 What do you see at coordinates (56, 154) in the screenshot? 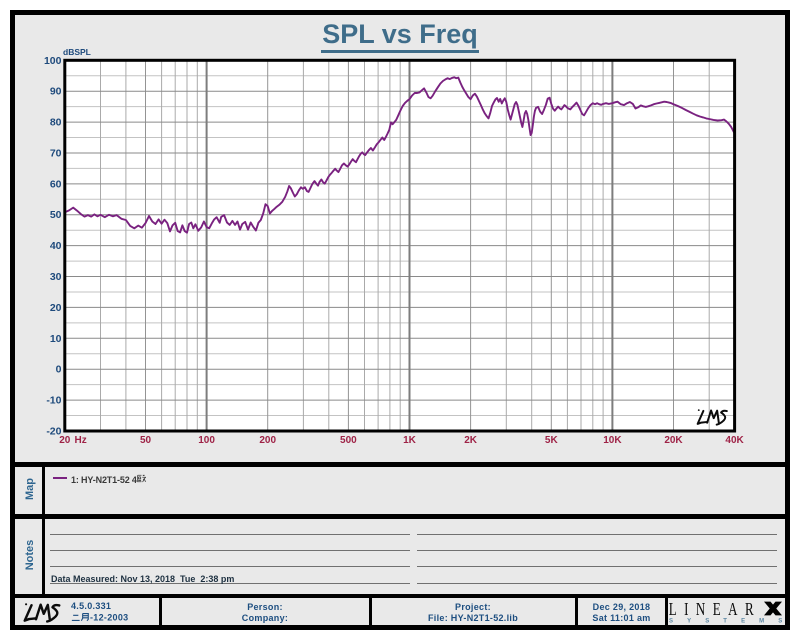
I see `svg-text: 70` at bounding box center [56, 154].